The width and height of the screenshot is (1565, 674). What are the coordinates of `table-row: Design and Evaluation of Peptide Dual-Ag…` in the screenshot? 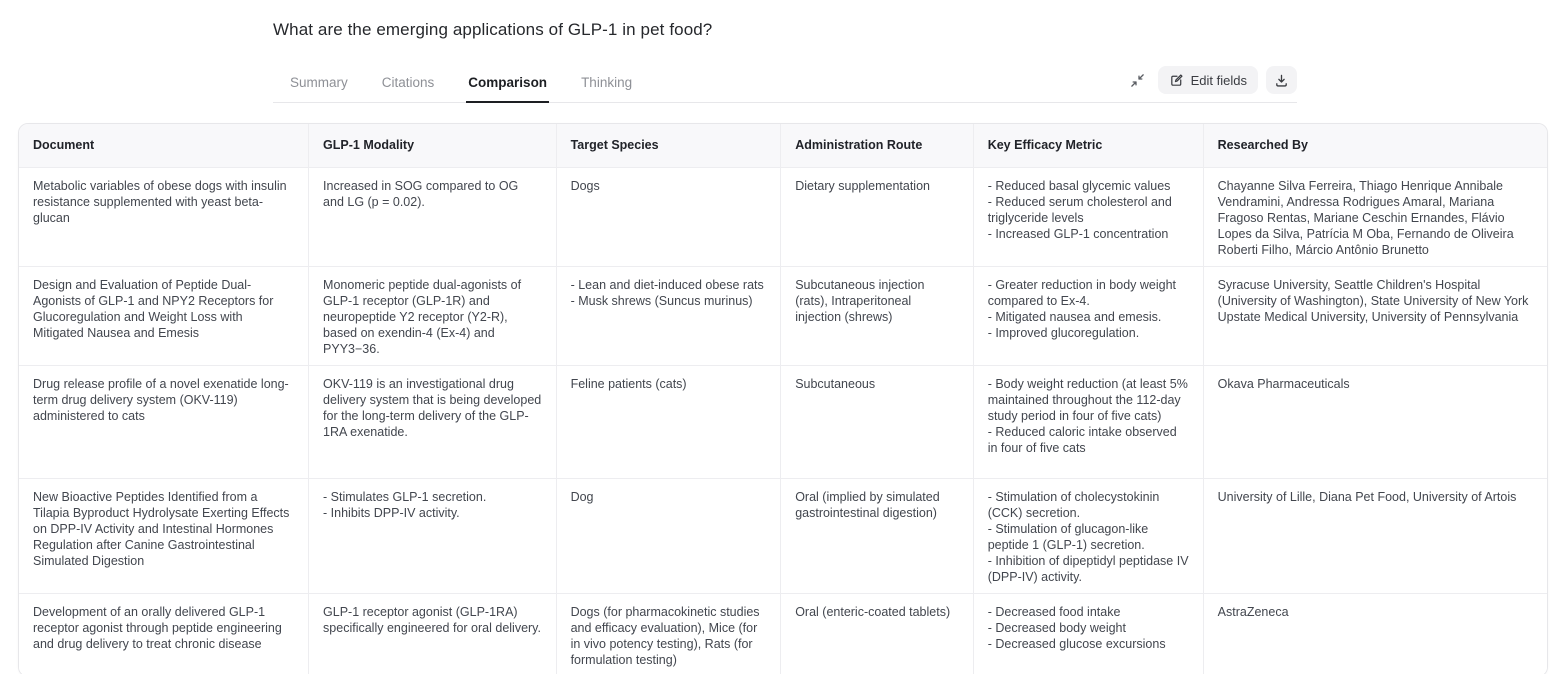 It's located at (783, 315).